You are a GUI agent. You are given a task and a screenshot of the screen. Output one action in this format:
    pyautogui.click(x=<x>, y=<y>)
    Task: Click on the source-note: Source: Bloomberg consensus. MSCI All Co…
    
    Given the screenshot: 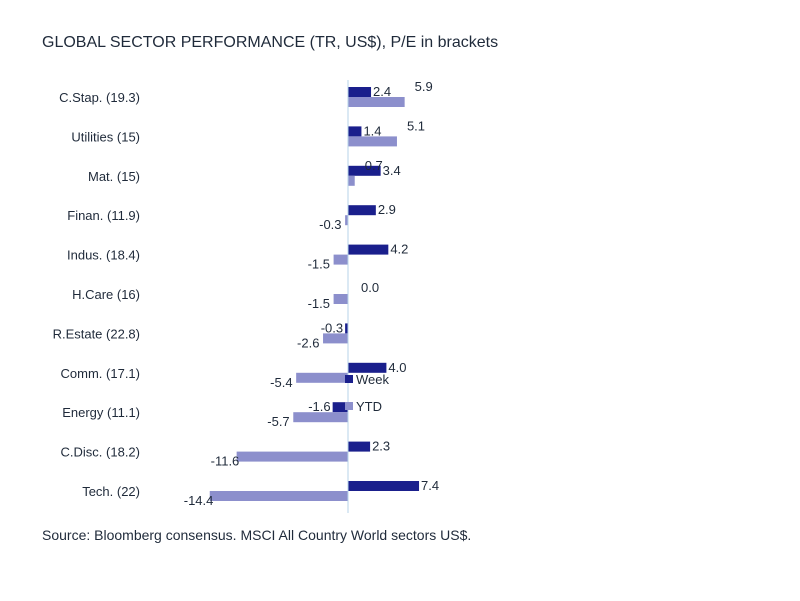 What is the action you would take?
    pyautogui.click(x=257, y=535)
    